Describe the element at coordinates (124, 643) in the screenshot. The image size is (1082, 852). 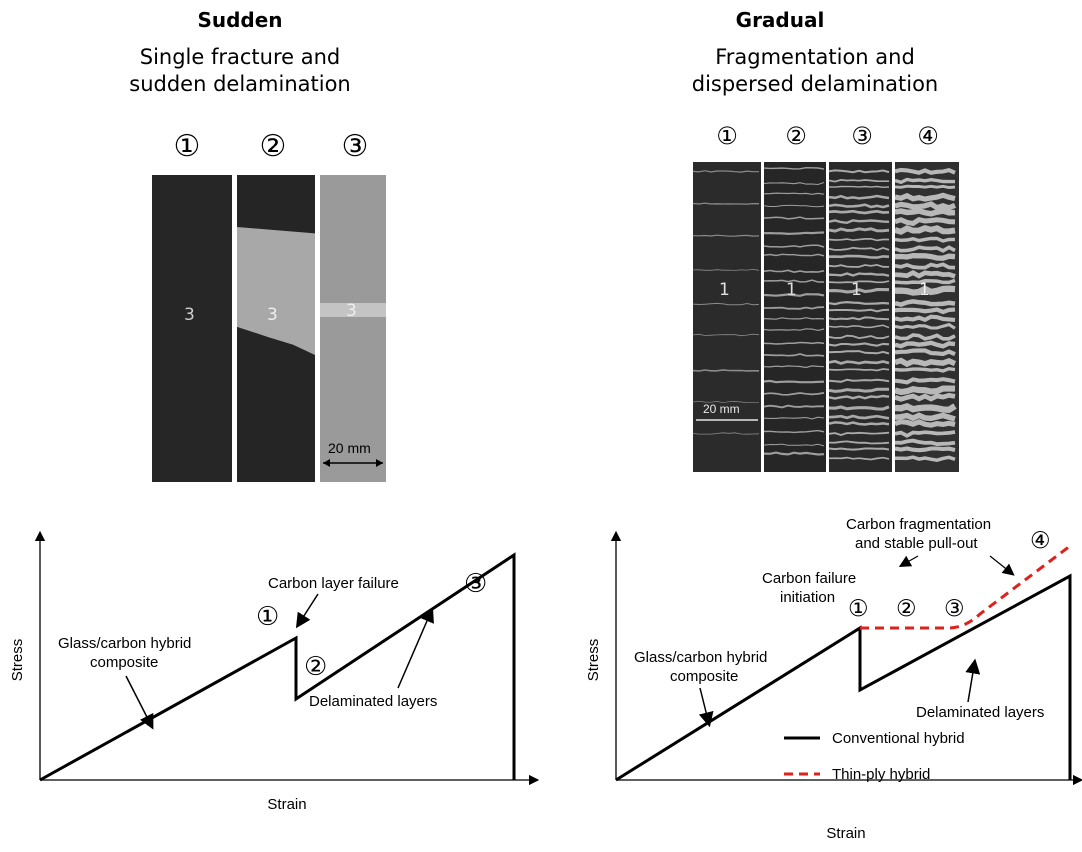
I see `left-glass-carbon-label-1: Glass/carbon hybrid` at that location.